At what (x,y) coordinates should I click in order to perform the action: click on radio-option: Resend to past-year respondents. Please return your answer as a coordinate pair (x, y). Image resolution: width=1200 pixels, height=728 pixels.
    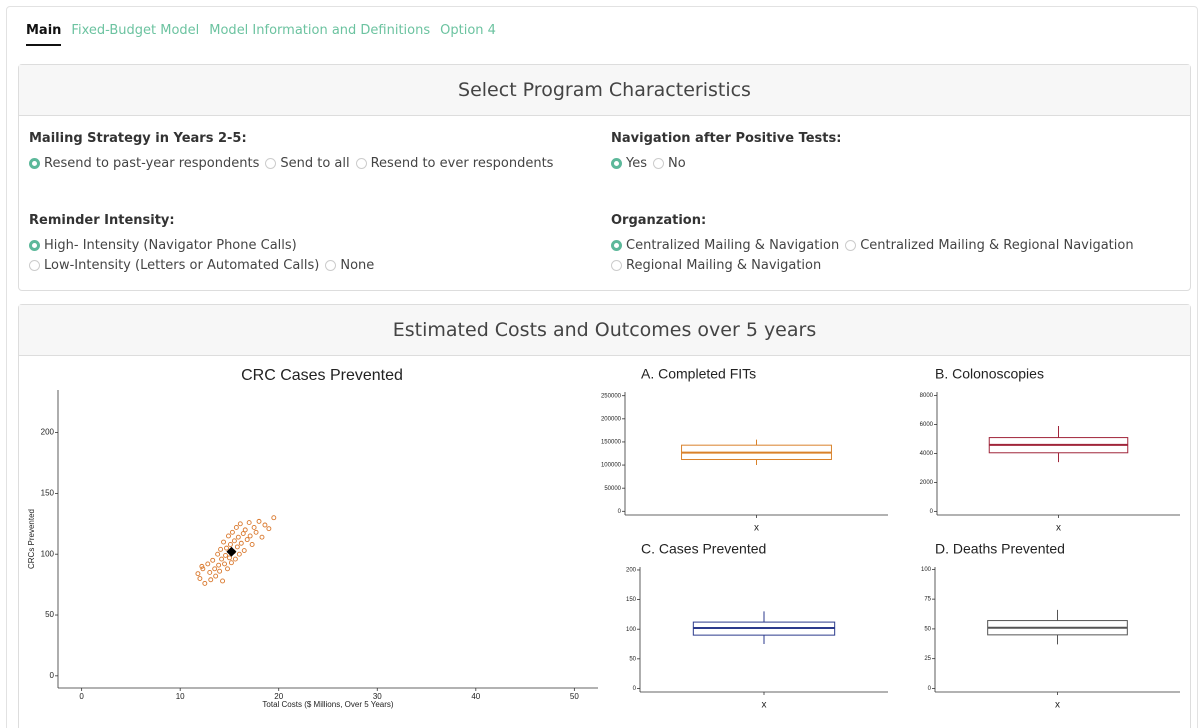
    Looking at the image, I should click on (144, 163).